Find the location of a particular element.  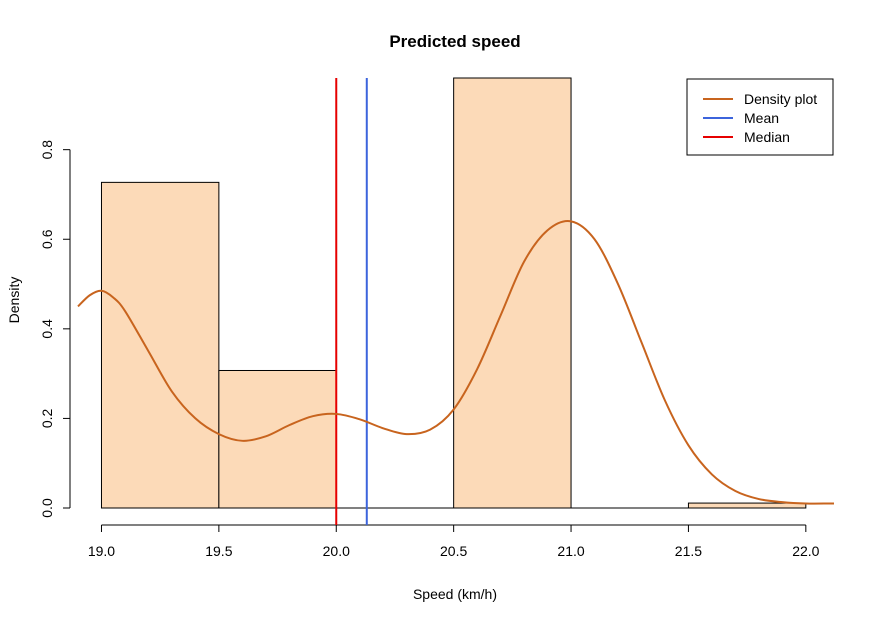

y-axis-label: Density is located at coordinates (14, 300).